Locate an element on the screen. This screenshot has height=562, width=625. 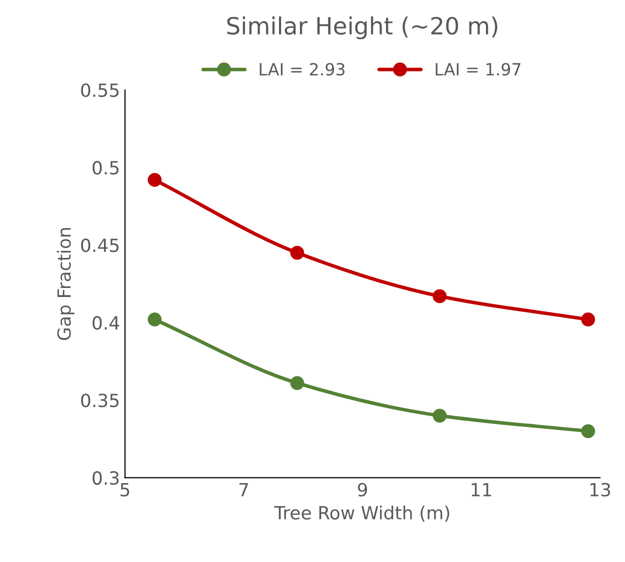
x-axis-title: Tree Row Width (m) is located at coordinates (362, 514).